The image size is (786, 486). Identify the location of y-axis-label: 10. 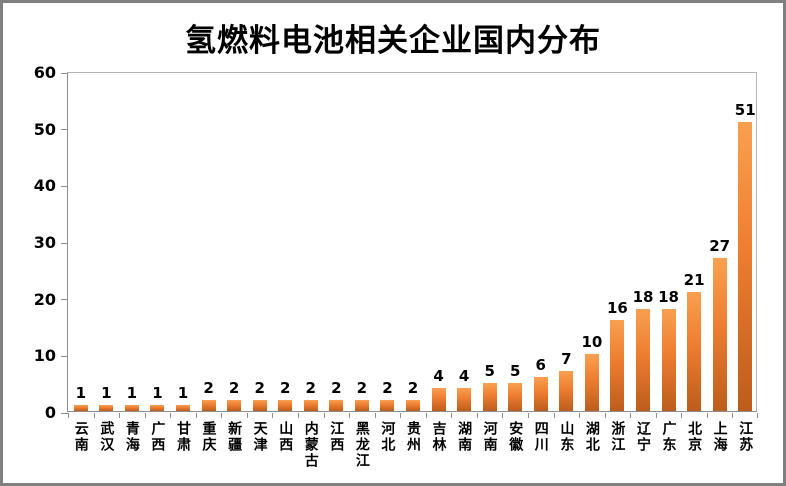
(44, 356).